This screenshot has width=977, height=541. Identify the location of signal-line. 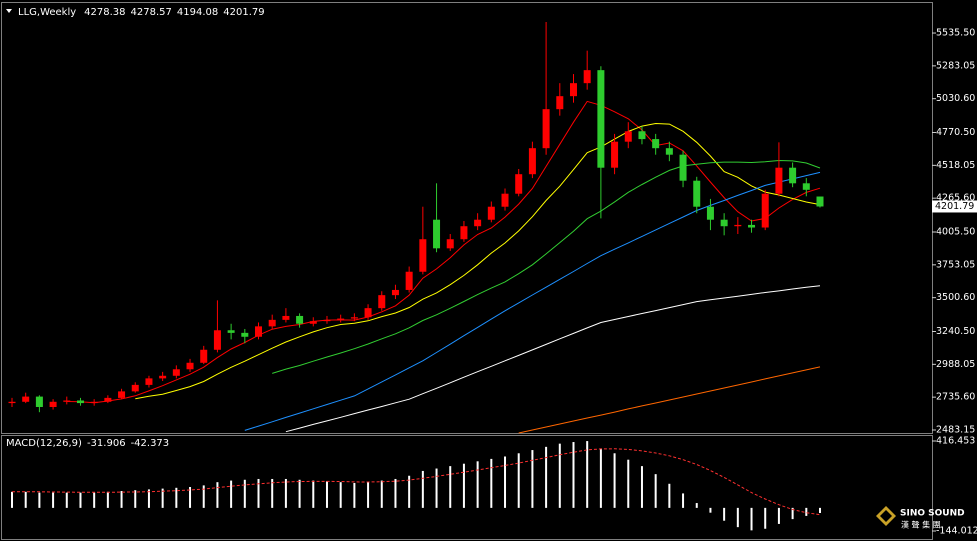
(416, 482).